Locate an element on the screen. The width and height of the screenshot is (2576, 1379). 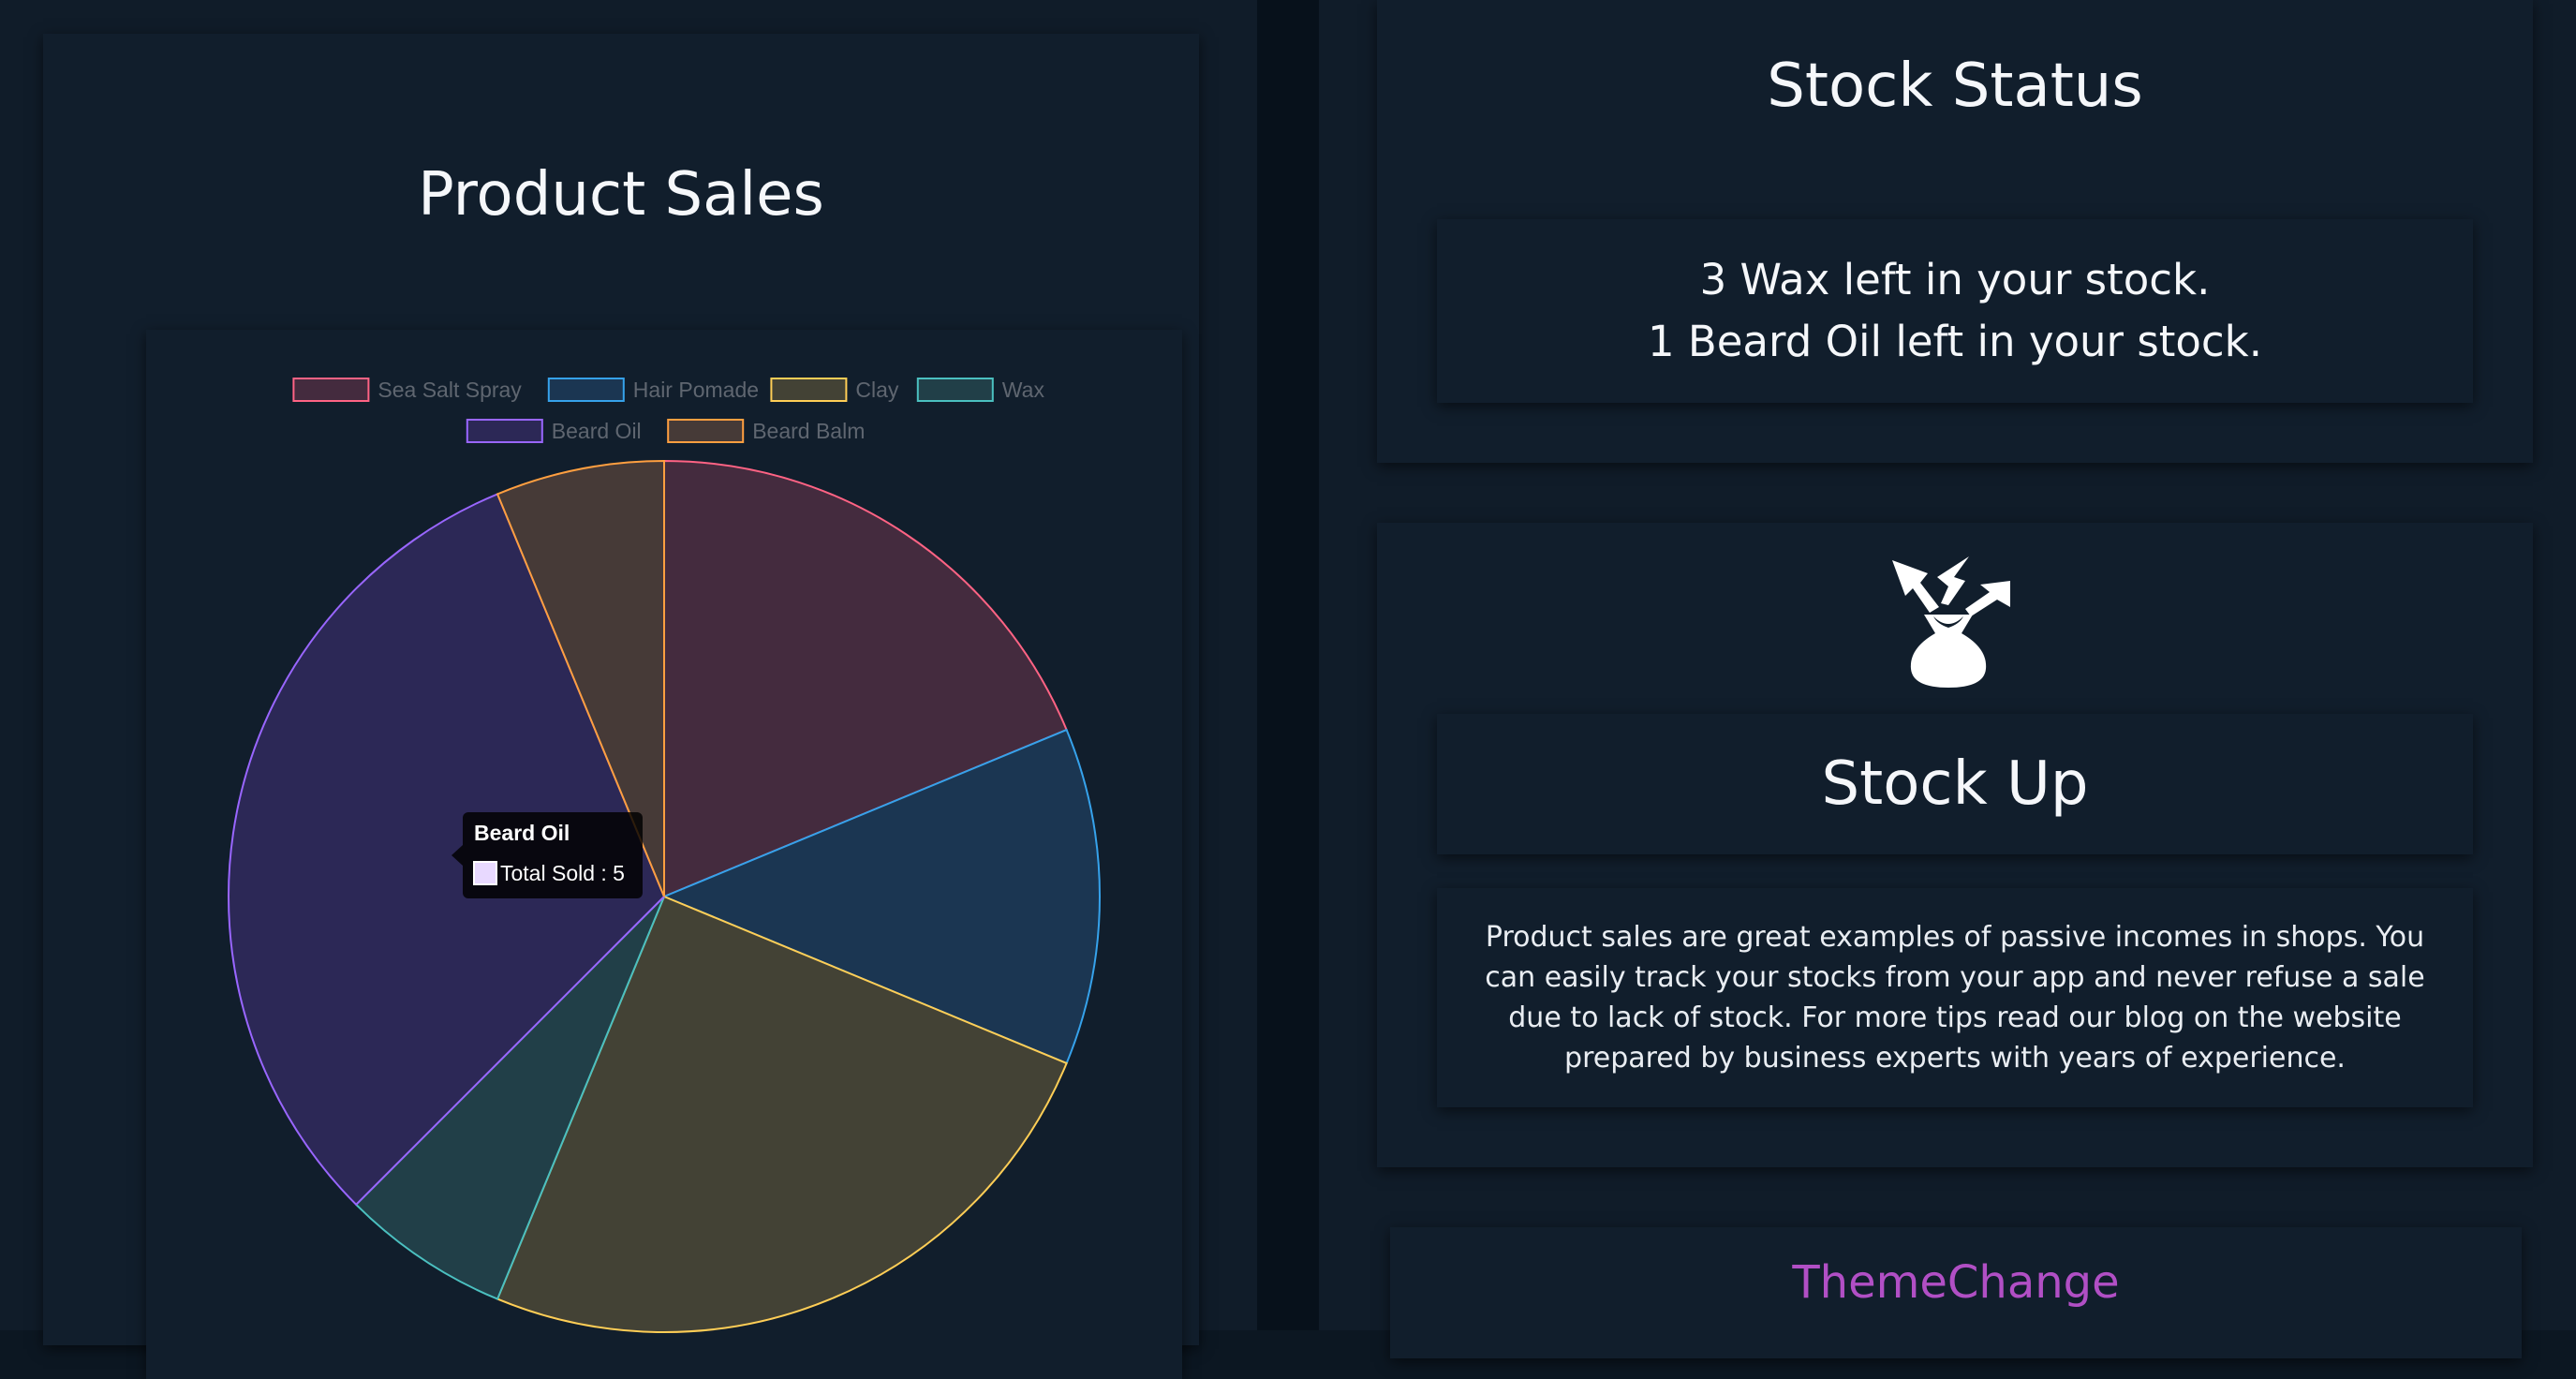
theme-panel: ThemeChange is located at coordinates (1956, 1292).